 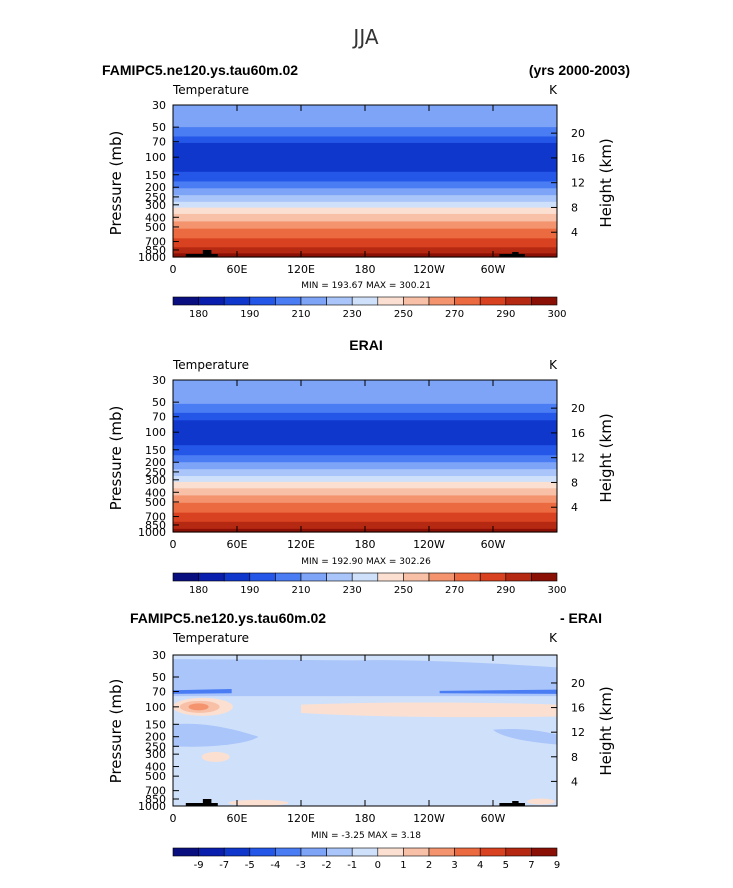 What do you see at coordinates (606, 182) in the screenshot?
I see `panel-1-ylabel-right: Height (km)` at bounding box center [606, 182].